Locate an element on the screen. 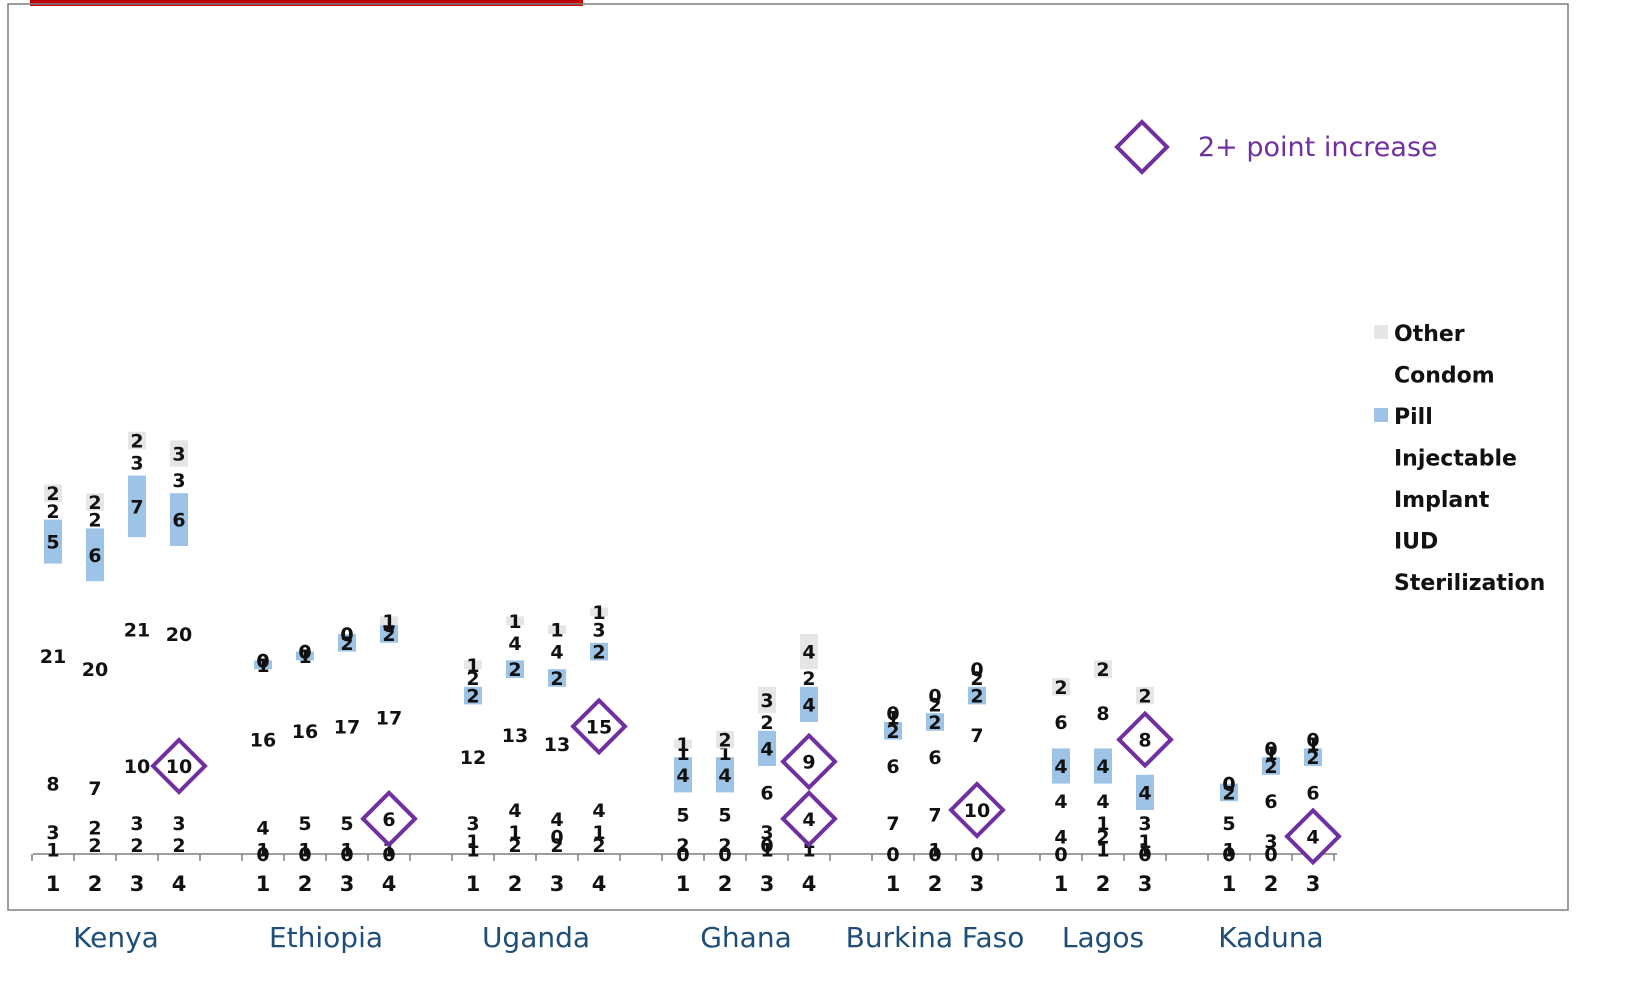 The height and width of the screenshot is (1000, 1642). ghana-round-2-label: 2 is located at coordinates (725, 884).